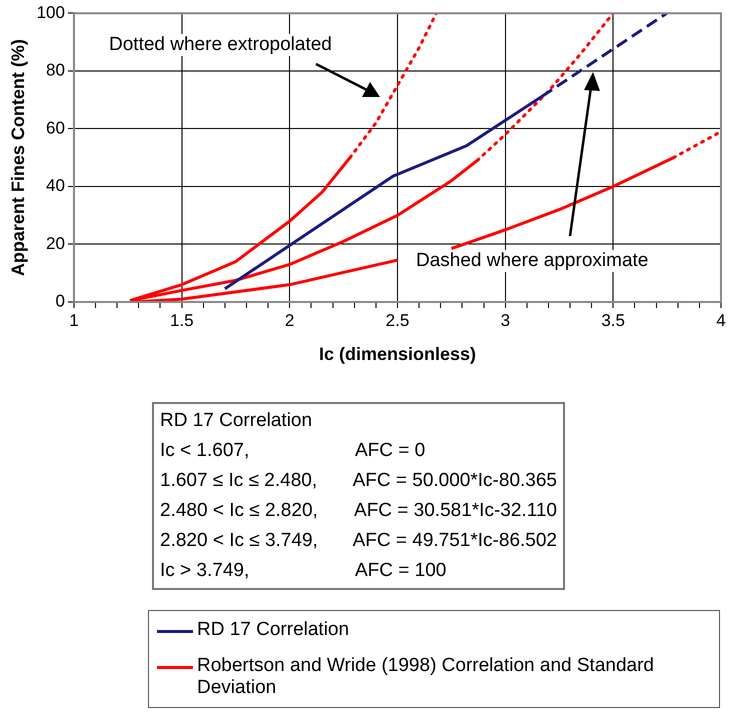 This screenshot has width=729, height=715. Describe the element at coordinates (55, 70) in the screenshot. I see `y-tick-label: 80` at that location.